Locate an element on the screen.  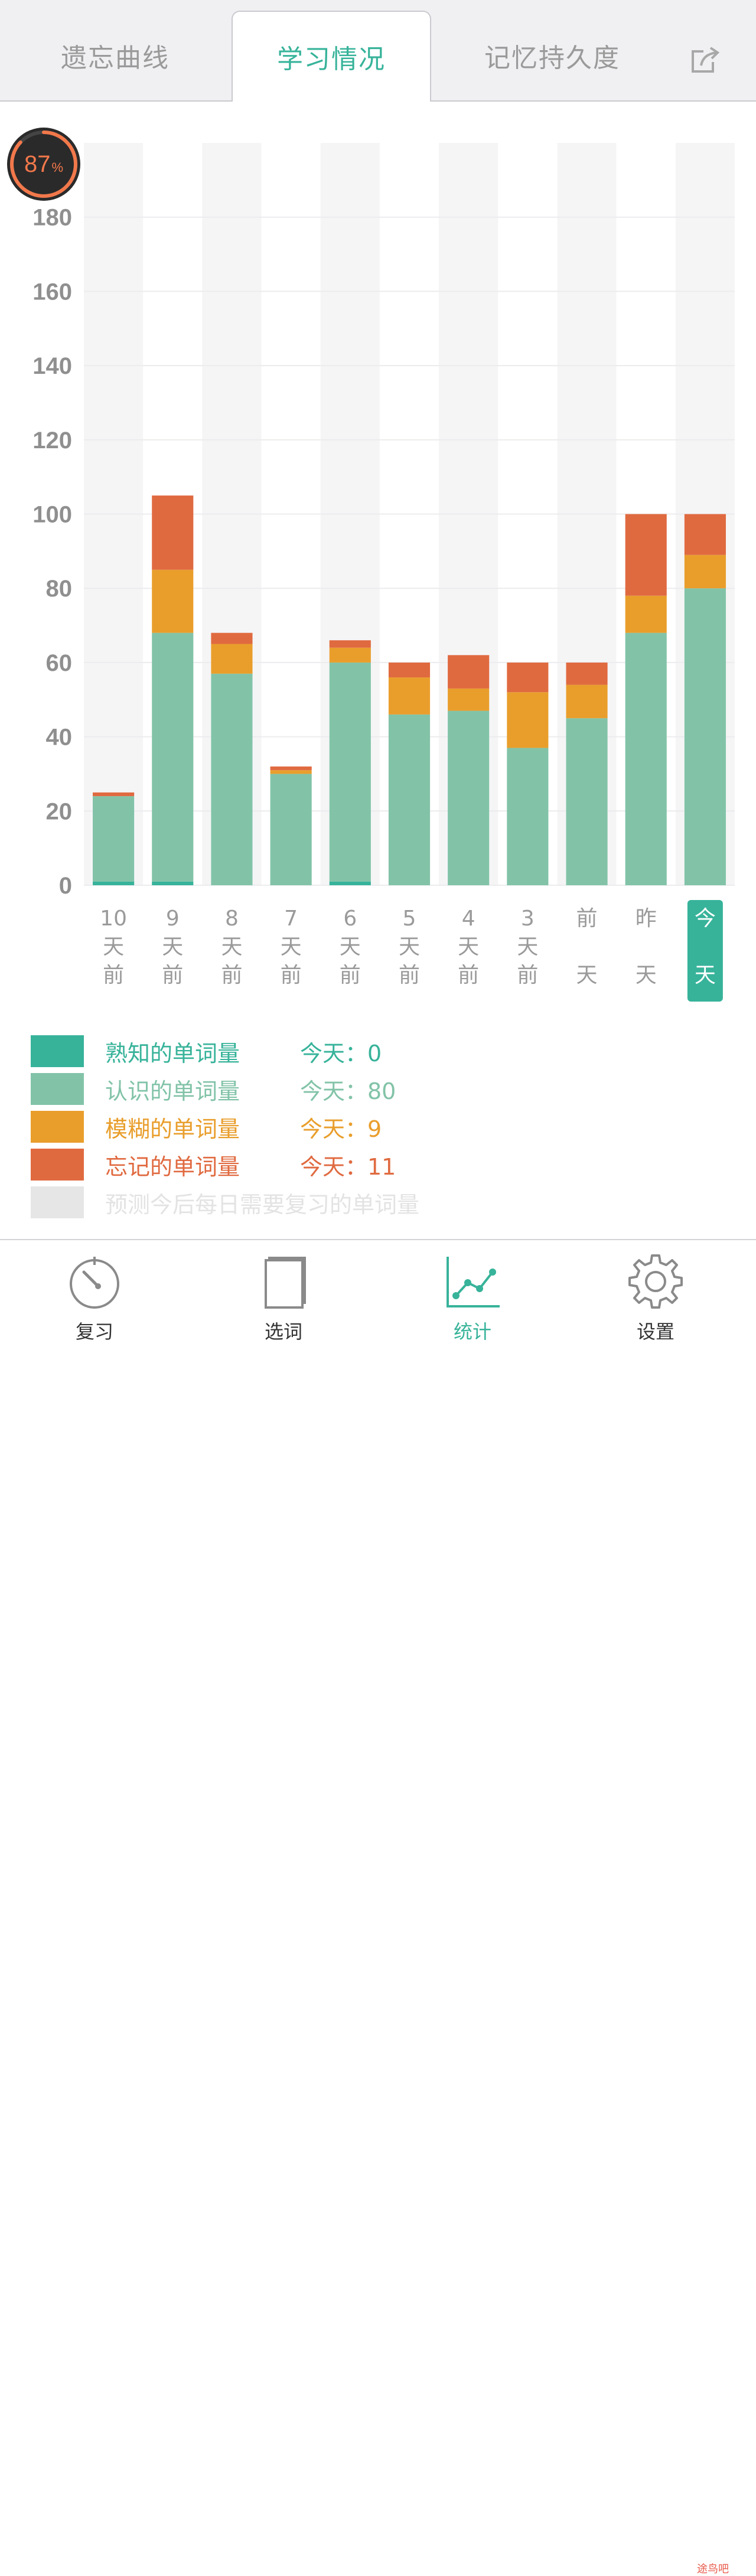
nav-label: 统计 is located at coordinates (472, 1332).